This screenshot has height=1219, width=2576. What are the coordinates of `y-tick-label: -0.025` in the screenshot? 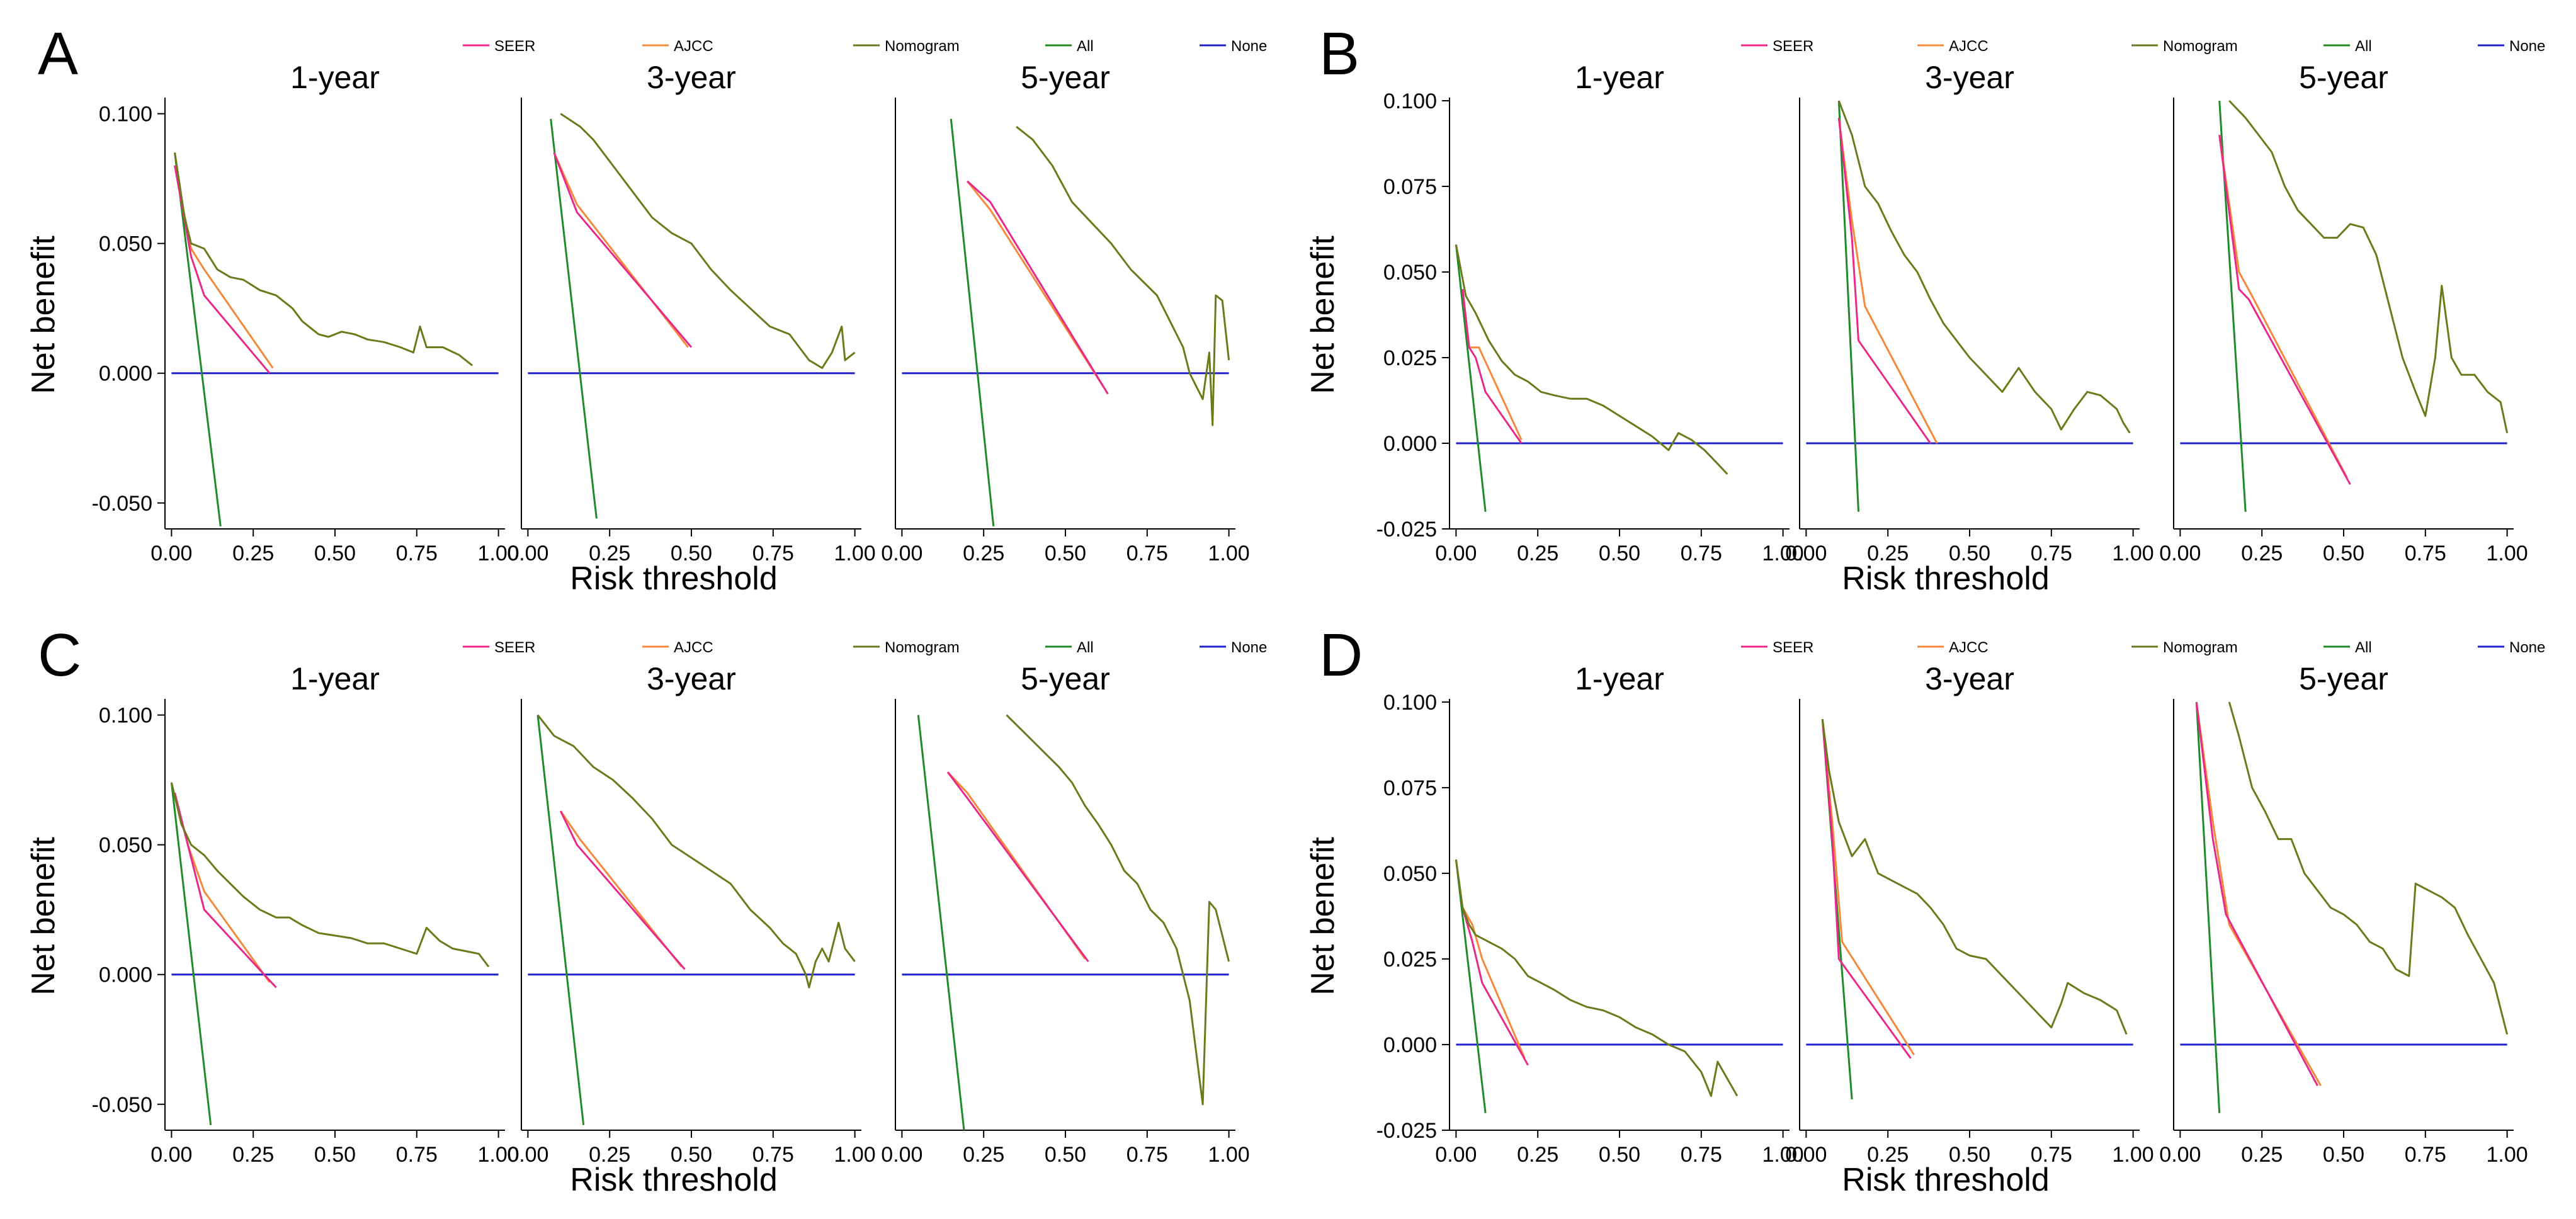 It's located at (1406, 1131).